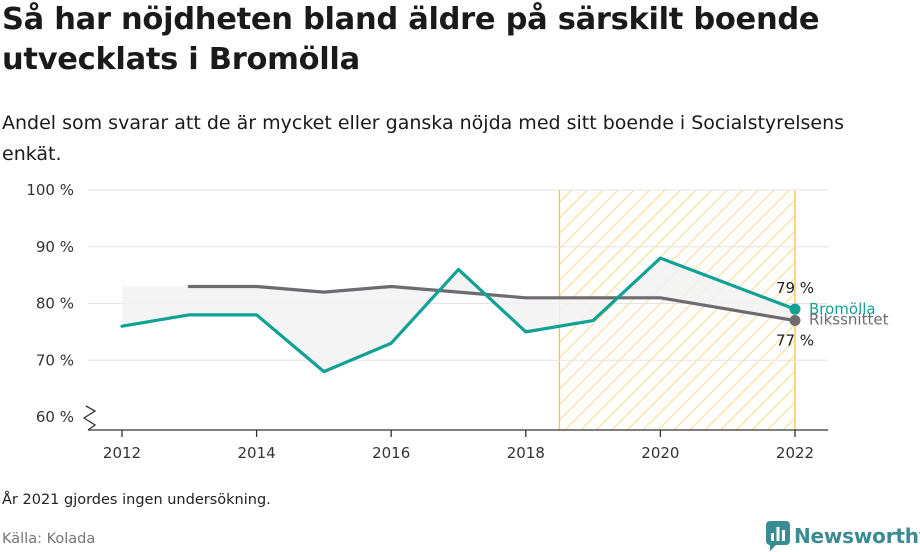 The height and width of the screenshot is (552, 920). I want to click on series-label-bromolla: Bromölla, so click(842, 309).